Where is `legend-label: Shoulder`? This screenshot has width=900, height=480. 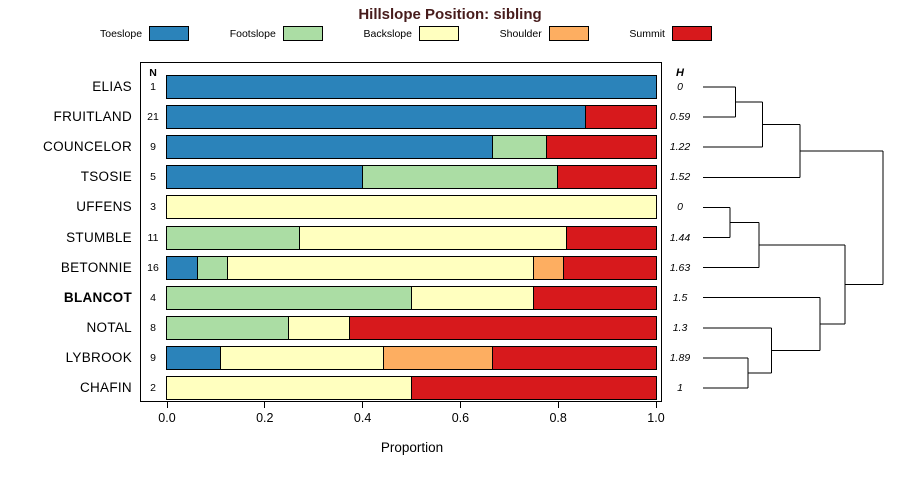 legend-label: Shoulder is located at coordinates (520, 33).